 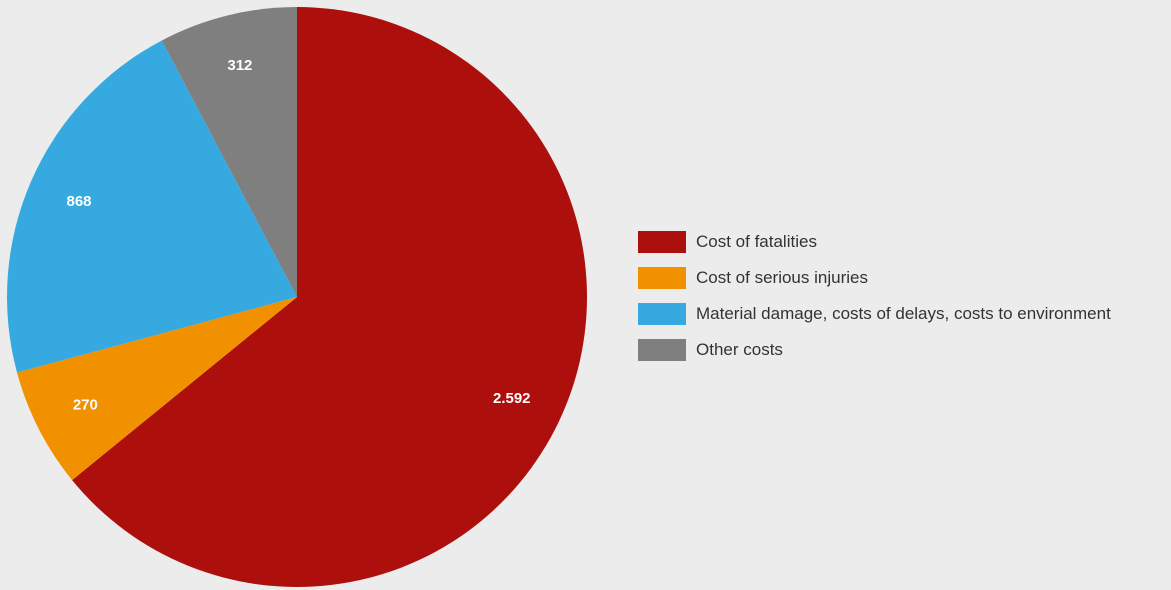 I want to click on legend-label: Cost of serious injuries, so click(x=782, y=277).